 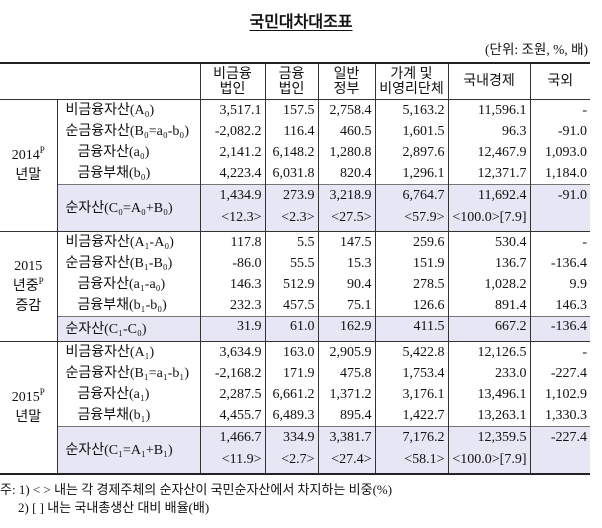 I want to click on header-row: 비금융 법인 금융 법인 일반 정부 가계 및 비영리단체 국내경제 국외, so click(x=295, y=81).